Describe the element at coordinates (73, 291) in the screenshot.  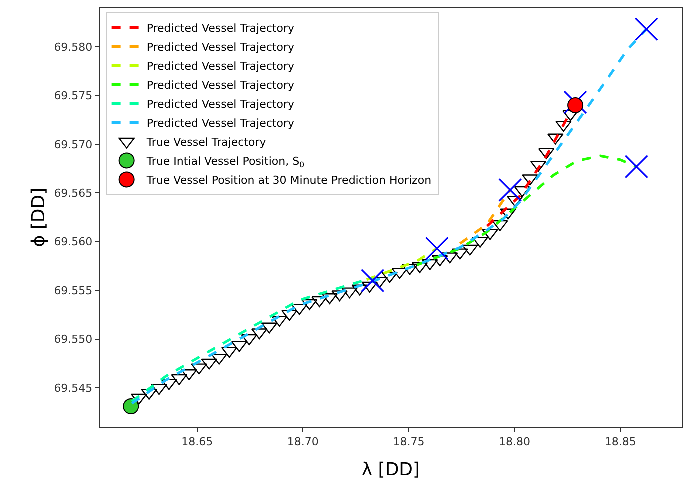
I see `y-tick-label: 69.555` at that location.